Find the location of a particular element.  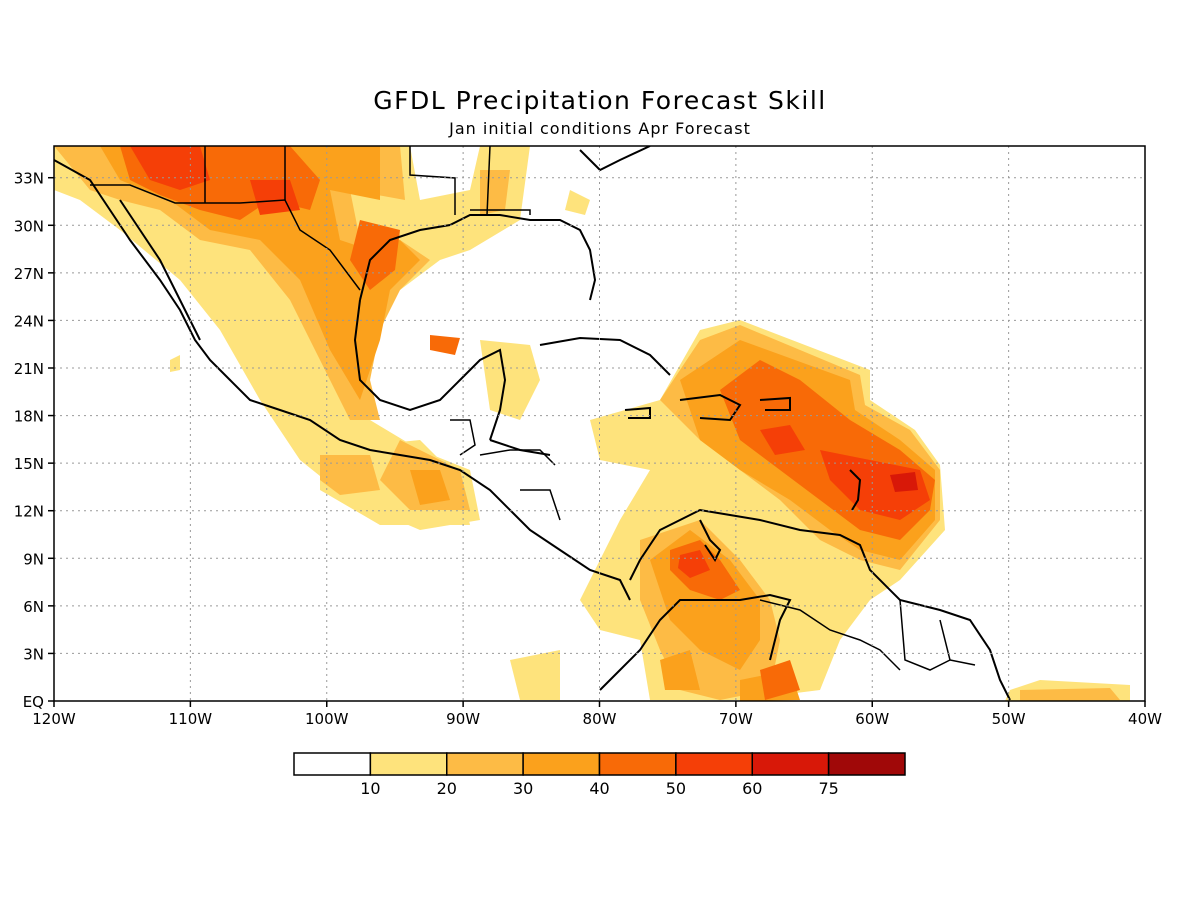

y-tick-label: 18N is located at coordinates (29, 417).